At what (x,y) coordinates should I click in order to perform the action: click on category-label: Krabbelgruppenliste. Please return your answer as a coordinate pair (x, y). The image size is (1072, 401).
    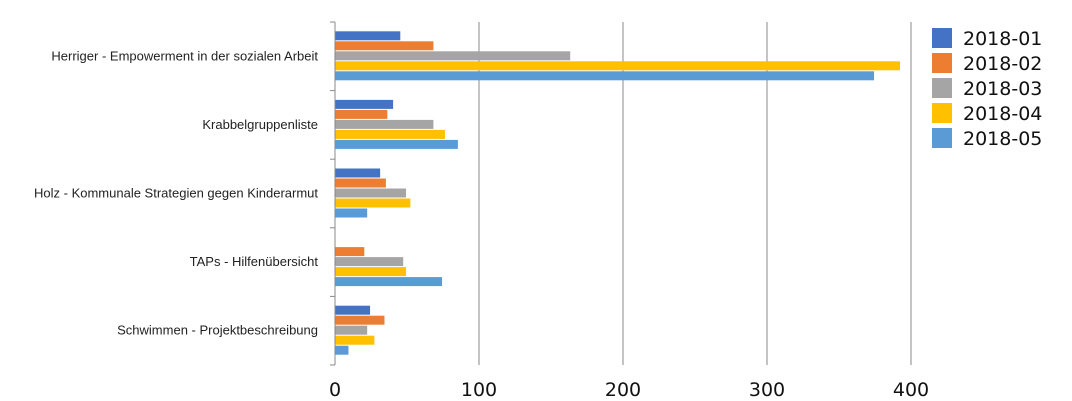
    Looking at the image, I should click on (260, 124).